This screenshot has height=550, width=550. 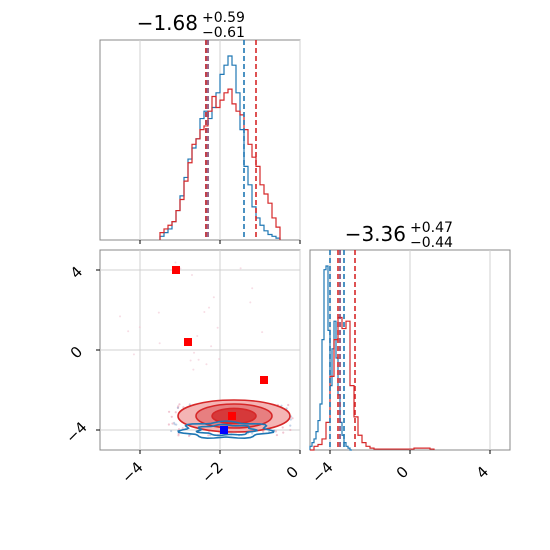 What do you see at coordinates (375, 234) in the screenshot?
I see `title-y-main: −3.36` at bounding box center [375, 234].